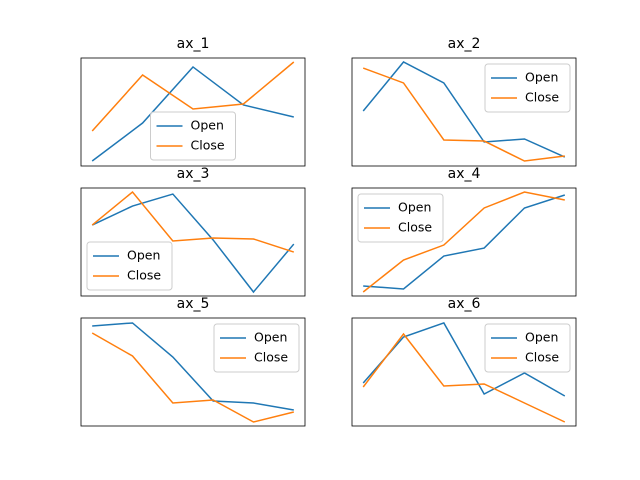  I want to click on subplot-title: ax_3, so click(193, 174).